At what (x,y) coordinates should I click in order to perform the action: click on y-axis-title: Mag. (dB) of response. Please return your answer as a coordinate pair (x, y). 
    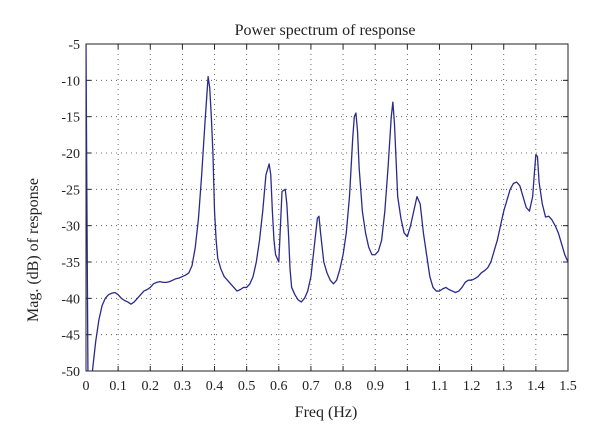
    Looking at the image, I should click on (33, 250).